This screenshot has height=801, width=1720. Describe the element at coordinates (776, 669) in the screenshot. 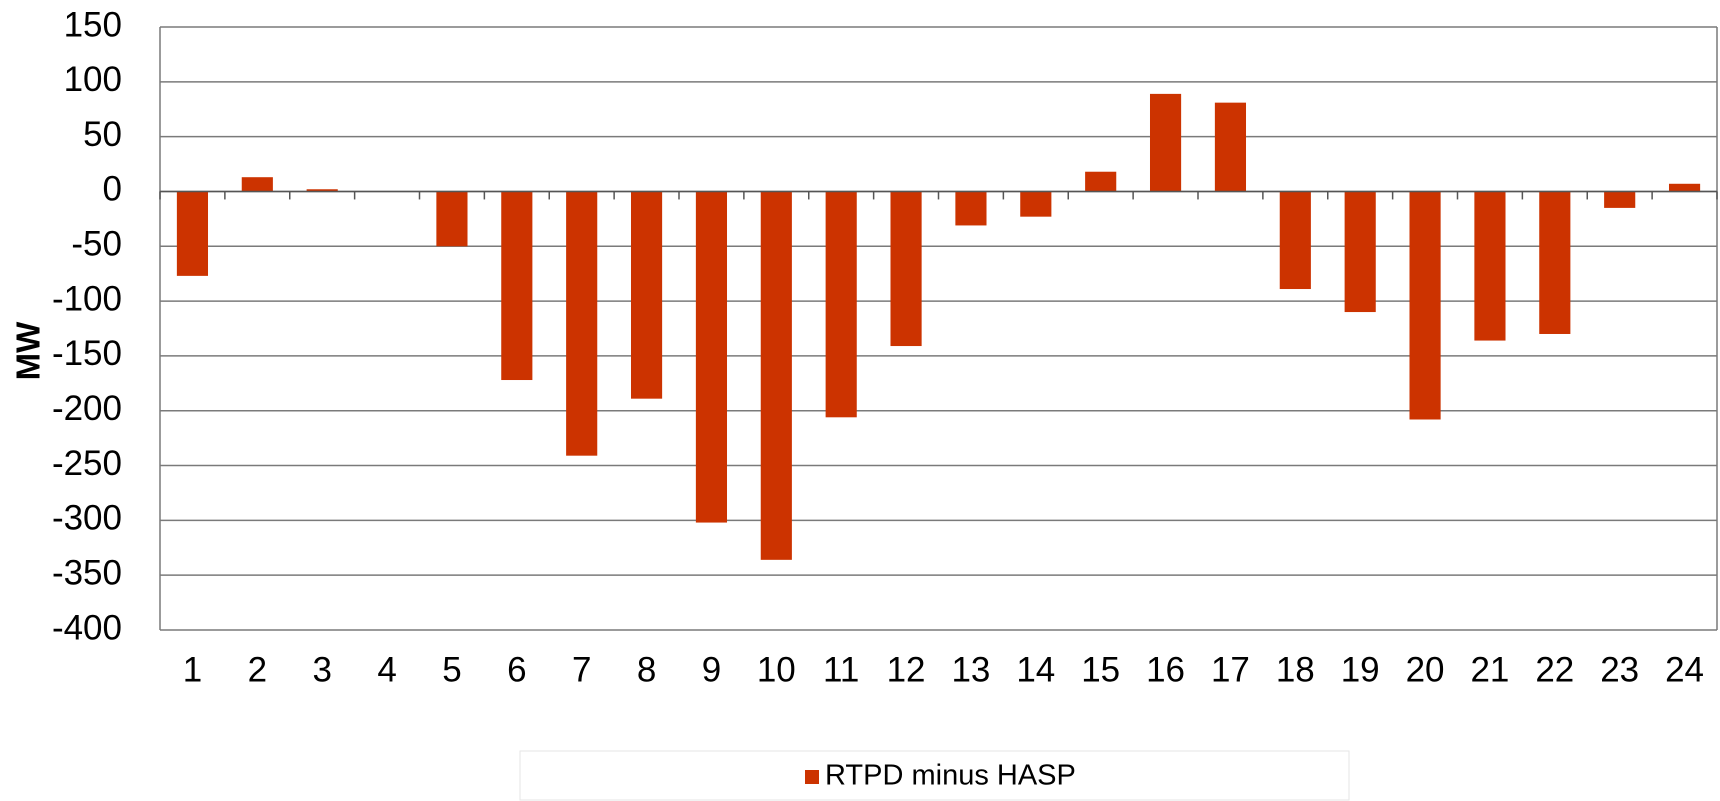

I see `x-tick-label: 10` at that location.